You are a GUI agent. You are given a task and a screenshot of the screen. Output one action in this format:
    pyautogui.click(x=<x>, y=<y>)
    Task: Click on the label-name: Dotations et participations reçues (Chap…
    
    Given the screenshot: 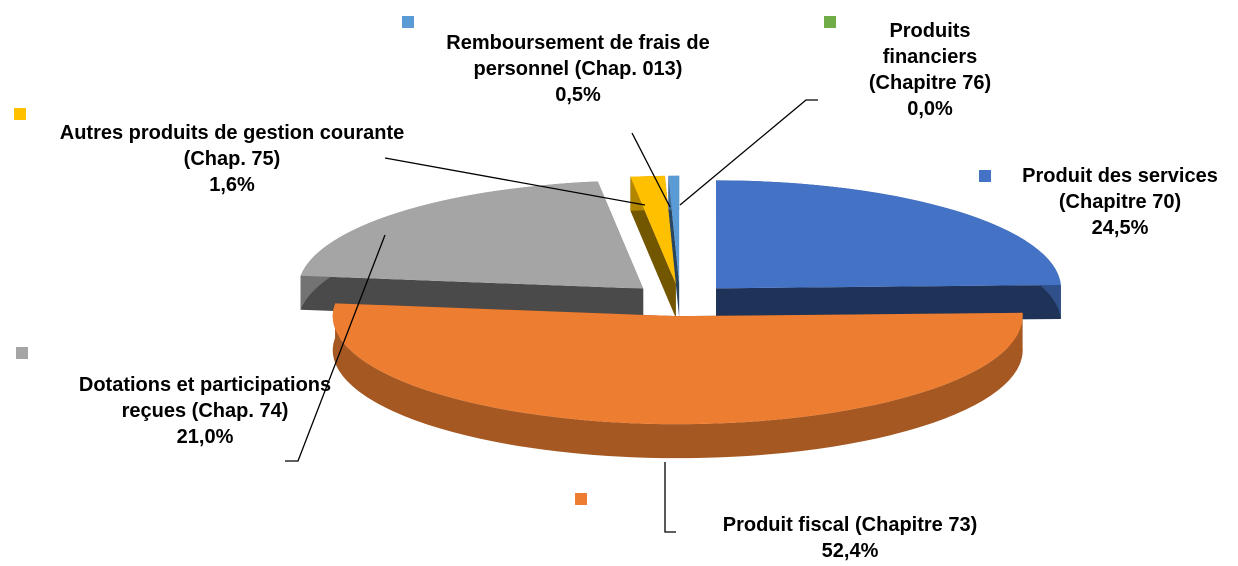 What is the action you would take?
    pyautogui.click(x=205, y=398)
    